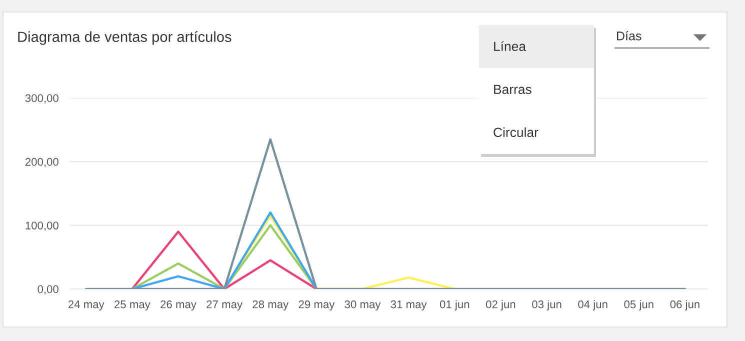  What do you see at coordinates (639, 305) in the screenshot?
I see `x-tick-label: 05 jun` at bounding box center [639, 305].